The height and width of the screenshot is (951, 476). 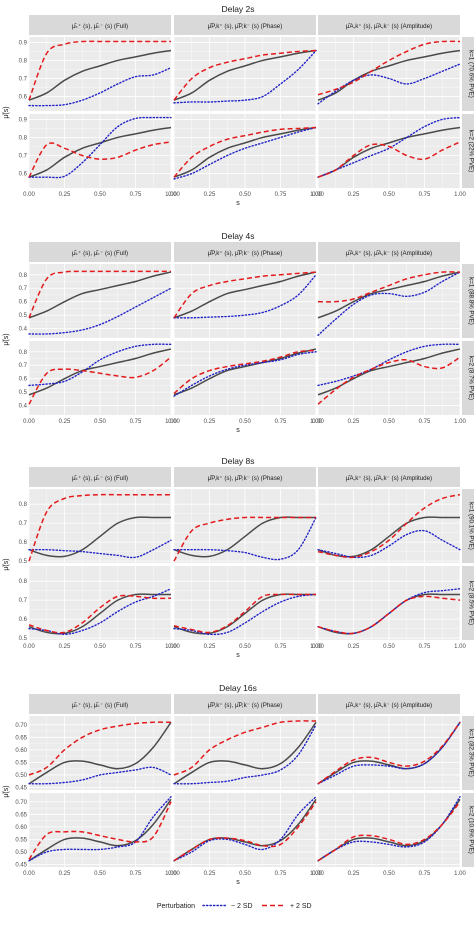 What do you see at coordinates (238, 430) in the screenshot?
I see `x-axis-title: s` at bounding box center [238, 430].